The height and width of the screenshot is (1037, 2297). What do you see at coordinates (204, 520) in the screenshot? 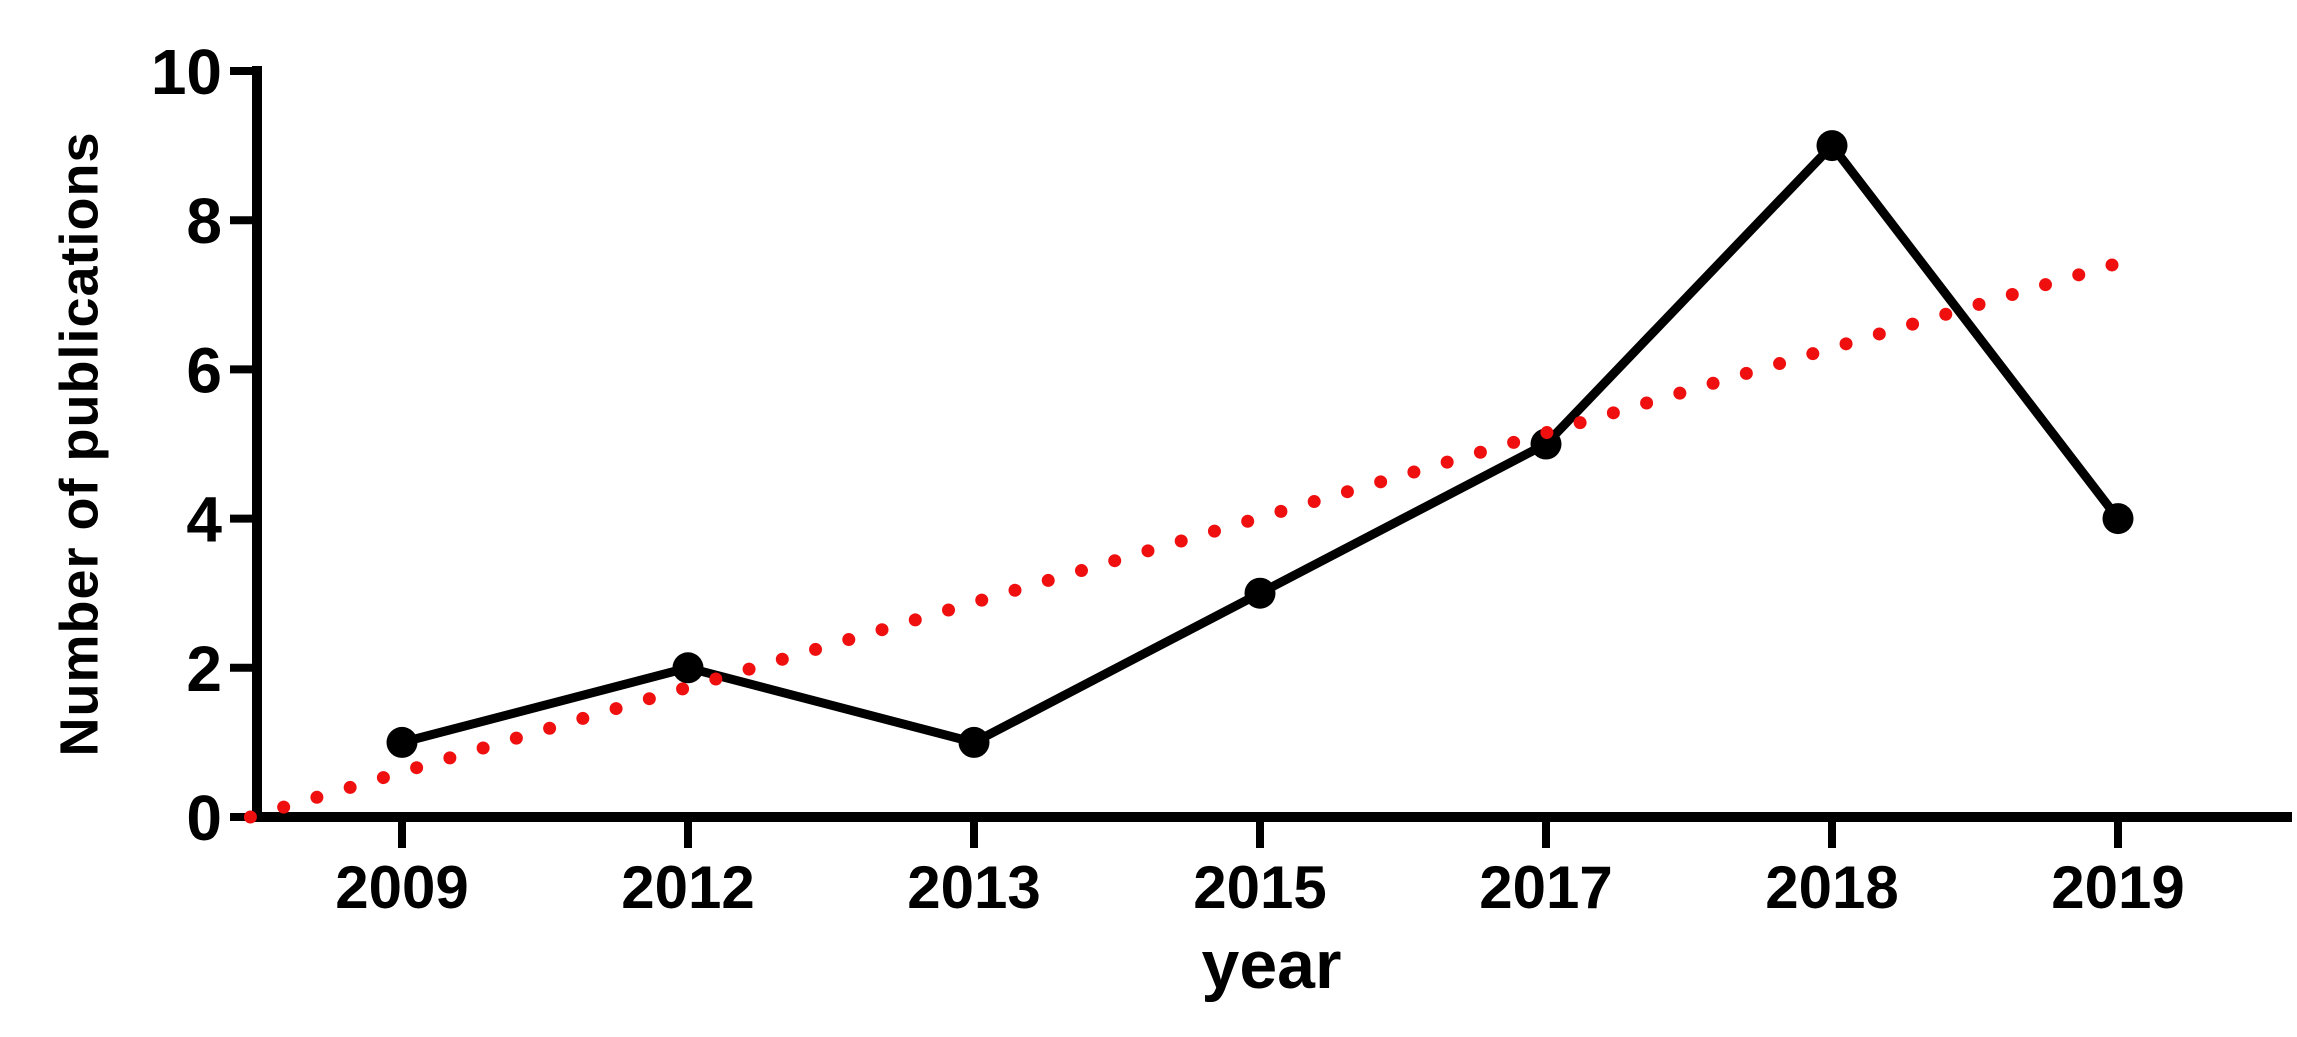
I see `y-tick-label: 4` at bounding box center [204, 520].